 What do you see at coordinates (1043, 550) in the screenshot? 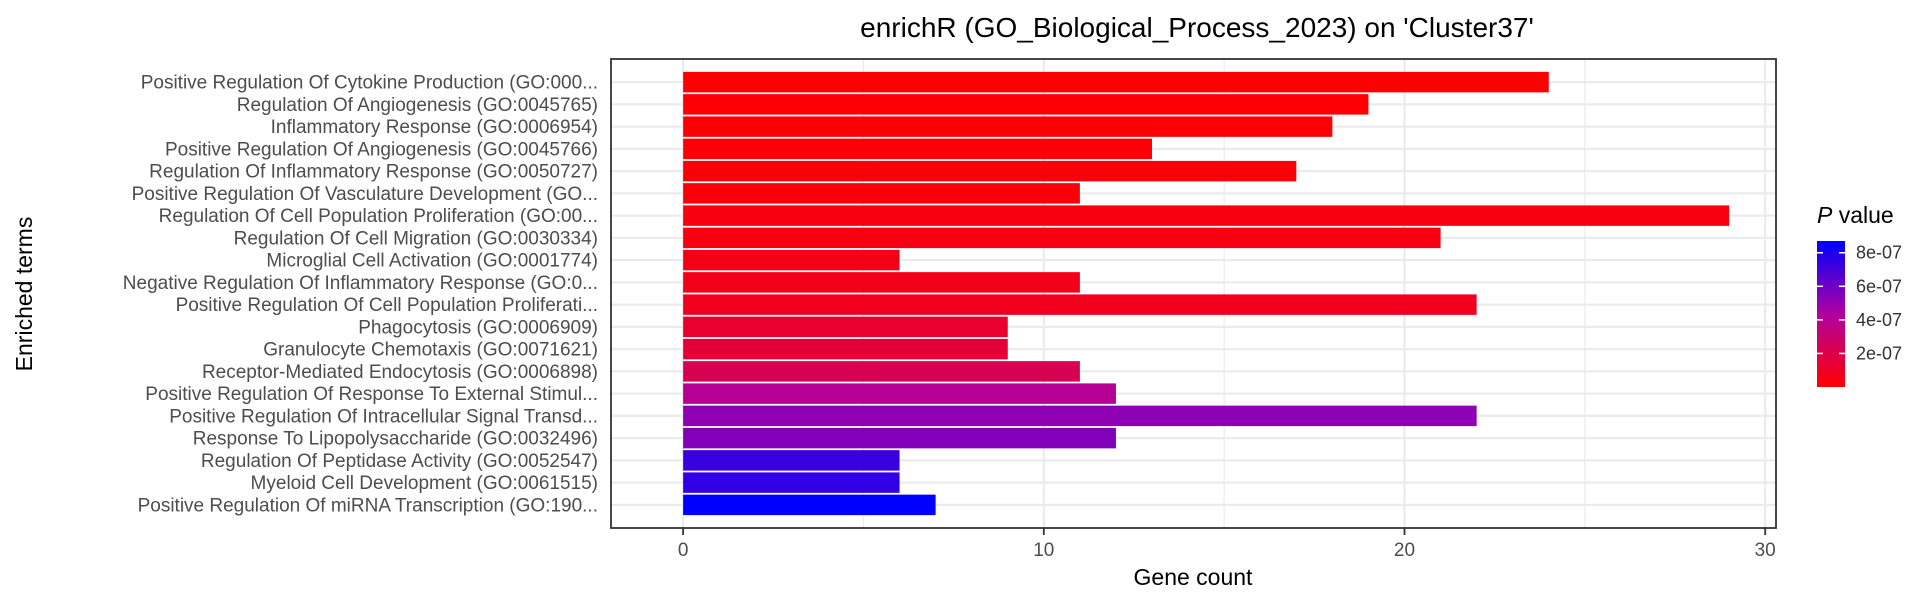
I see `x-tick-label: 10` at bounding box center [1043, 550].